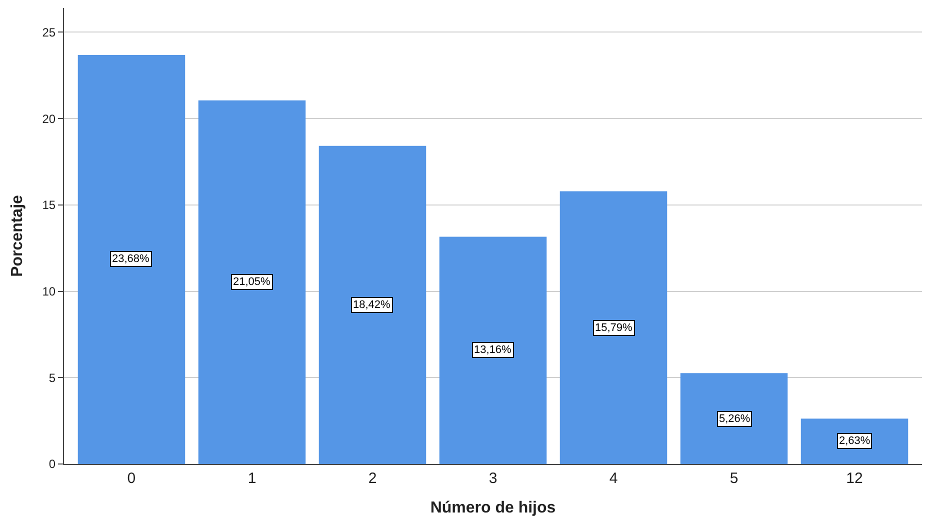  What do you see at coordinates (252, 478) in the screenshot?
I see `x-tick-label: 1` at bounding box center [252, 478].